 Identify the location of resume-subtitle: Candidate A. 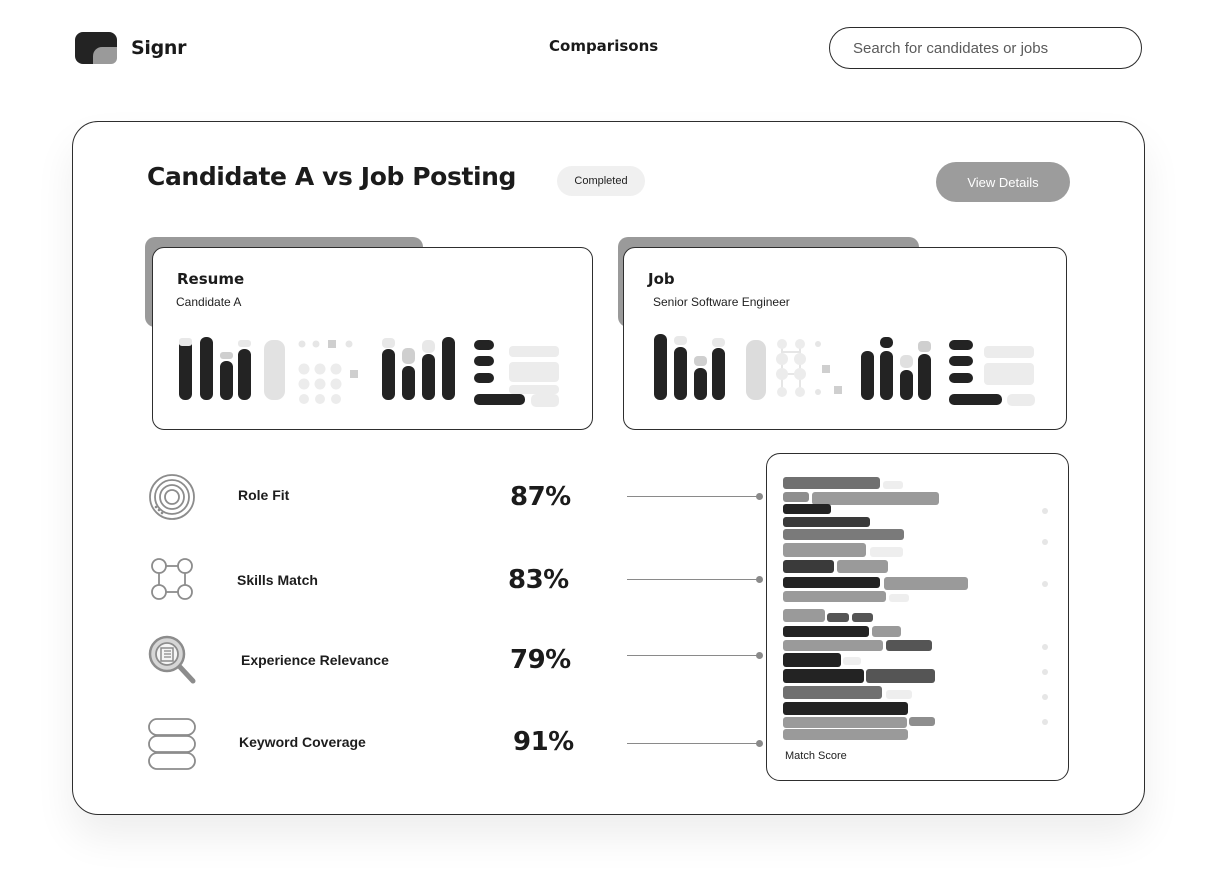
(209, 302).